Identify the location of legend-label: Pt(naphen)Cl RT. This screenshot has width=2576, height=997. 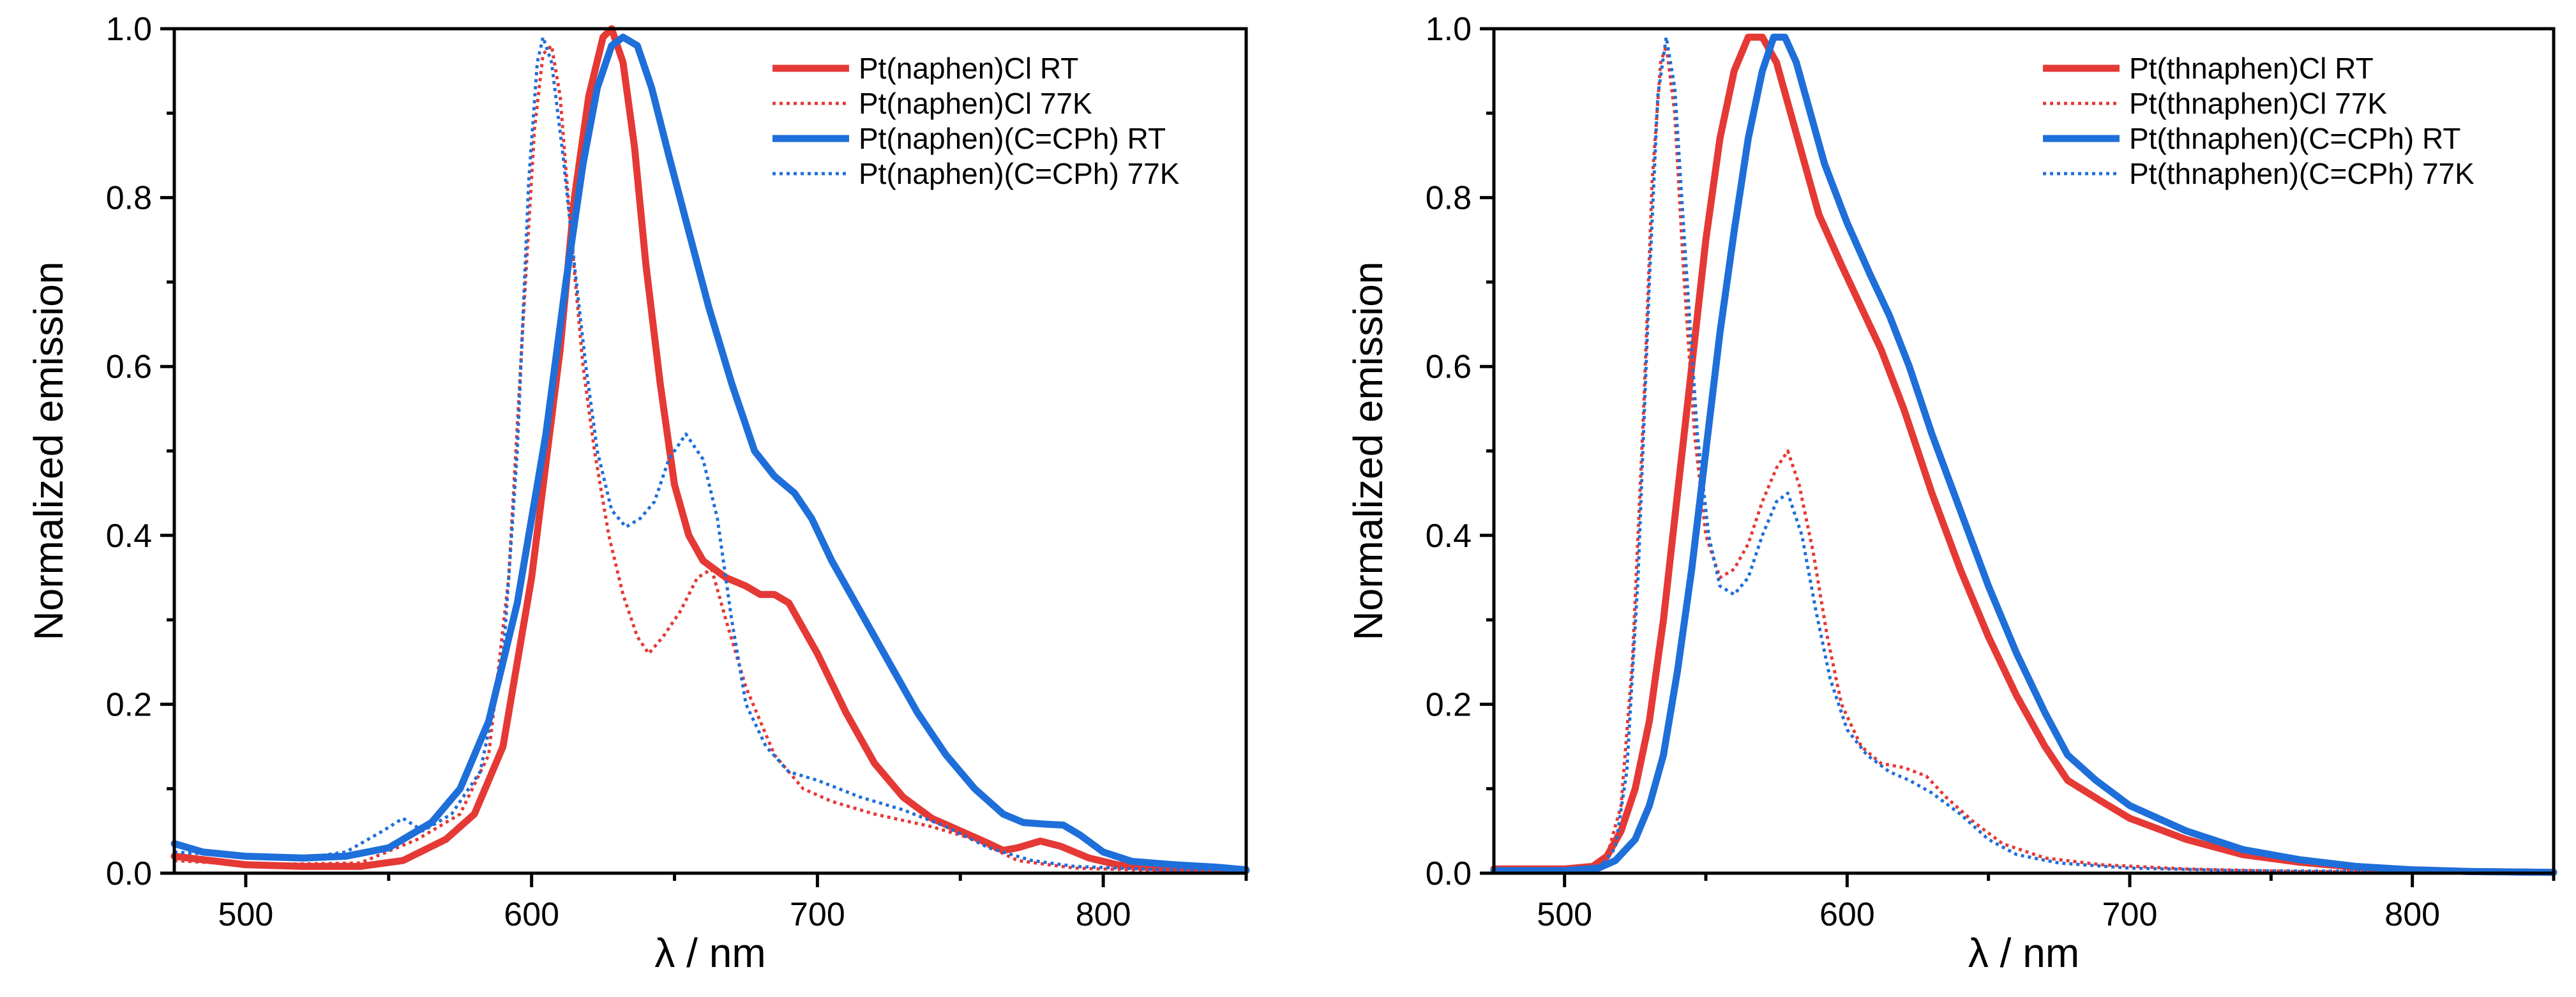
(968, 68).